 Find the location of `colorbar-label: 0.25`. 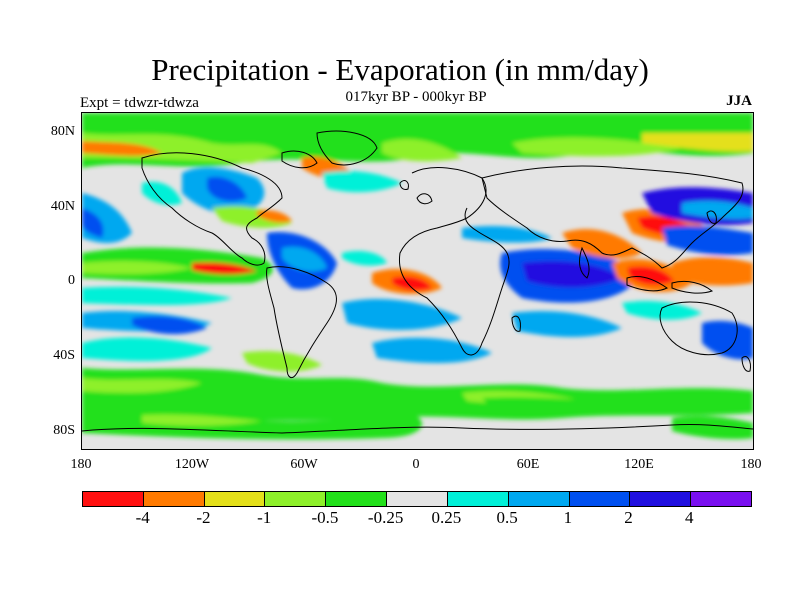

colorbar-label: 0.25 is located at coordinates (446, 517).